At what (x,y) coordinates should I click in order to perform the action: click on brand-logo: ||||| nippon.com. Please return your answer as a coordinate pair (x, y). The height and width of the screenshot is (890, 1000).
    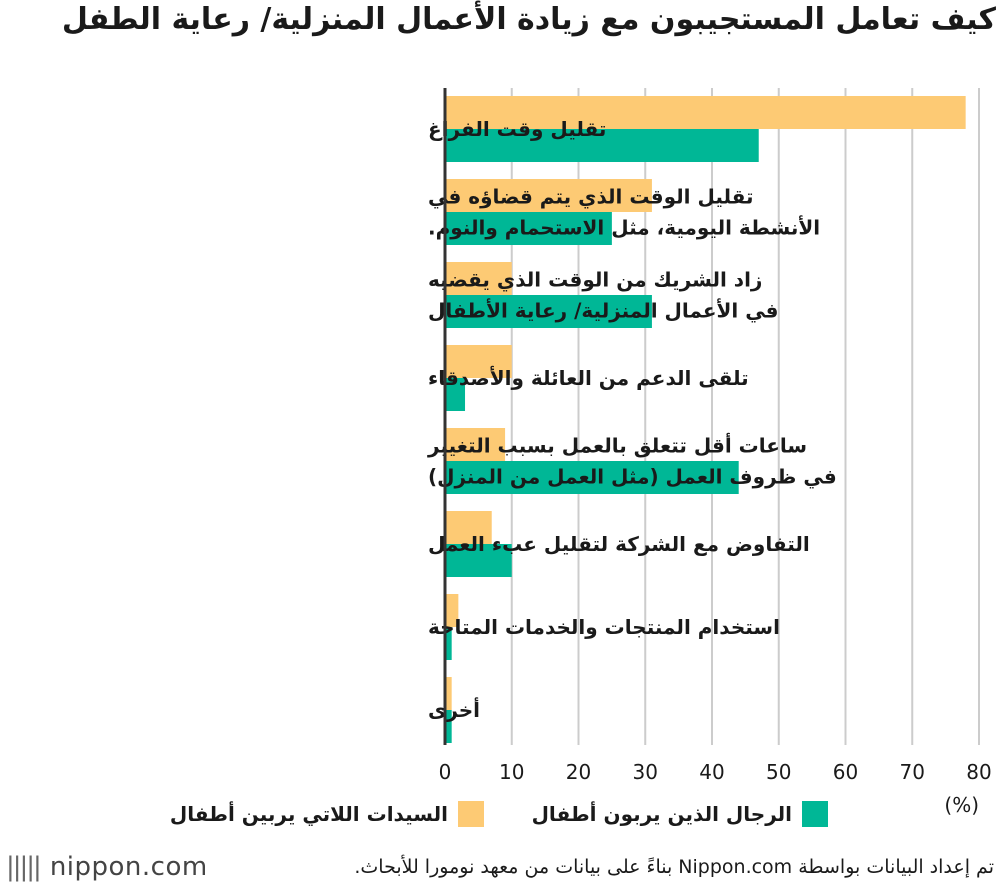
    Looking at the image, I should click on (107, 867).